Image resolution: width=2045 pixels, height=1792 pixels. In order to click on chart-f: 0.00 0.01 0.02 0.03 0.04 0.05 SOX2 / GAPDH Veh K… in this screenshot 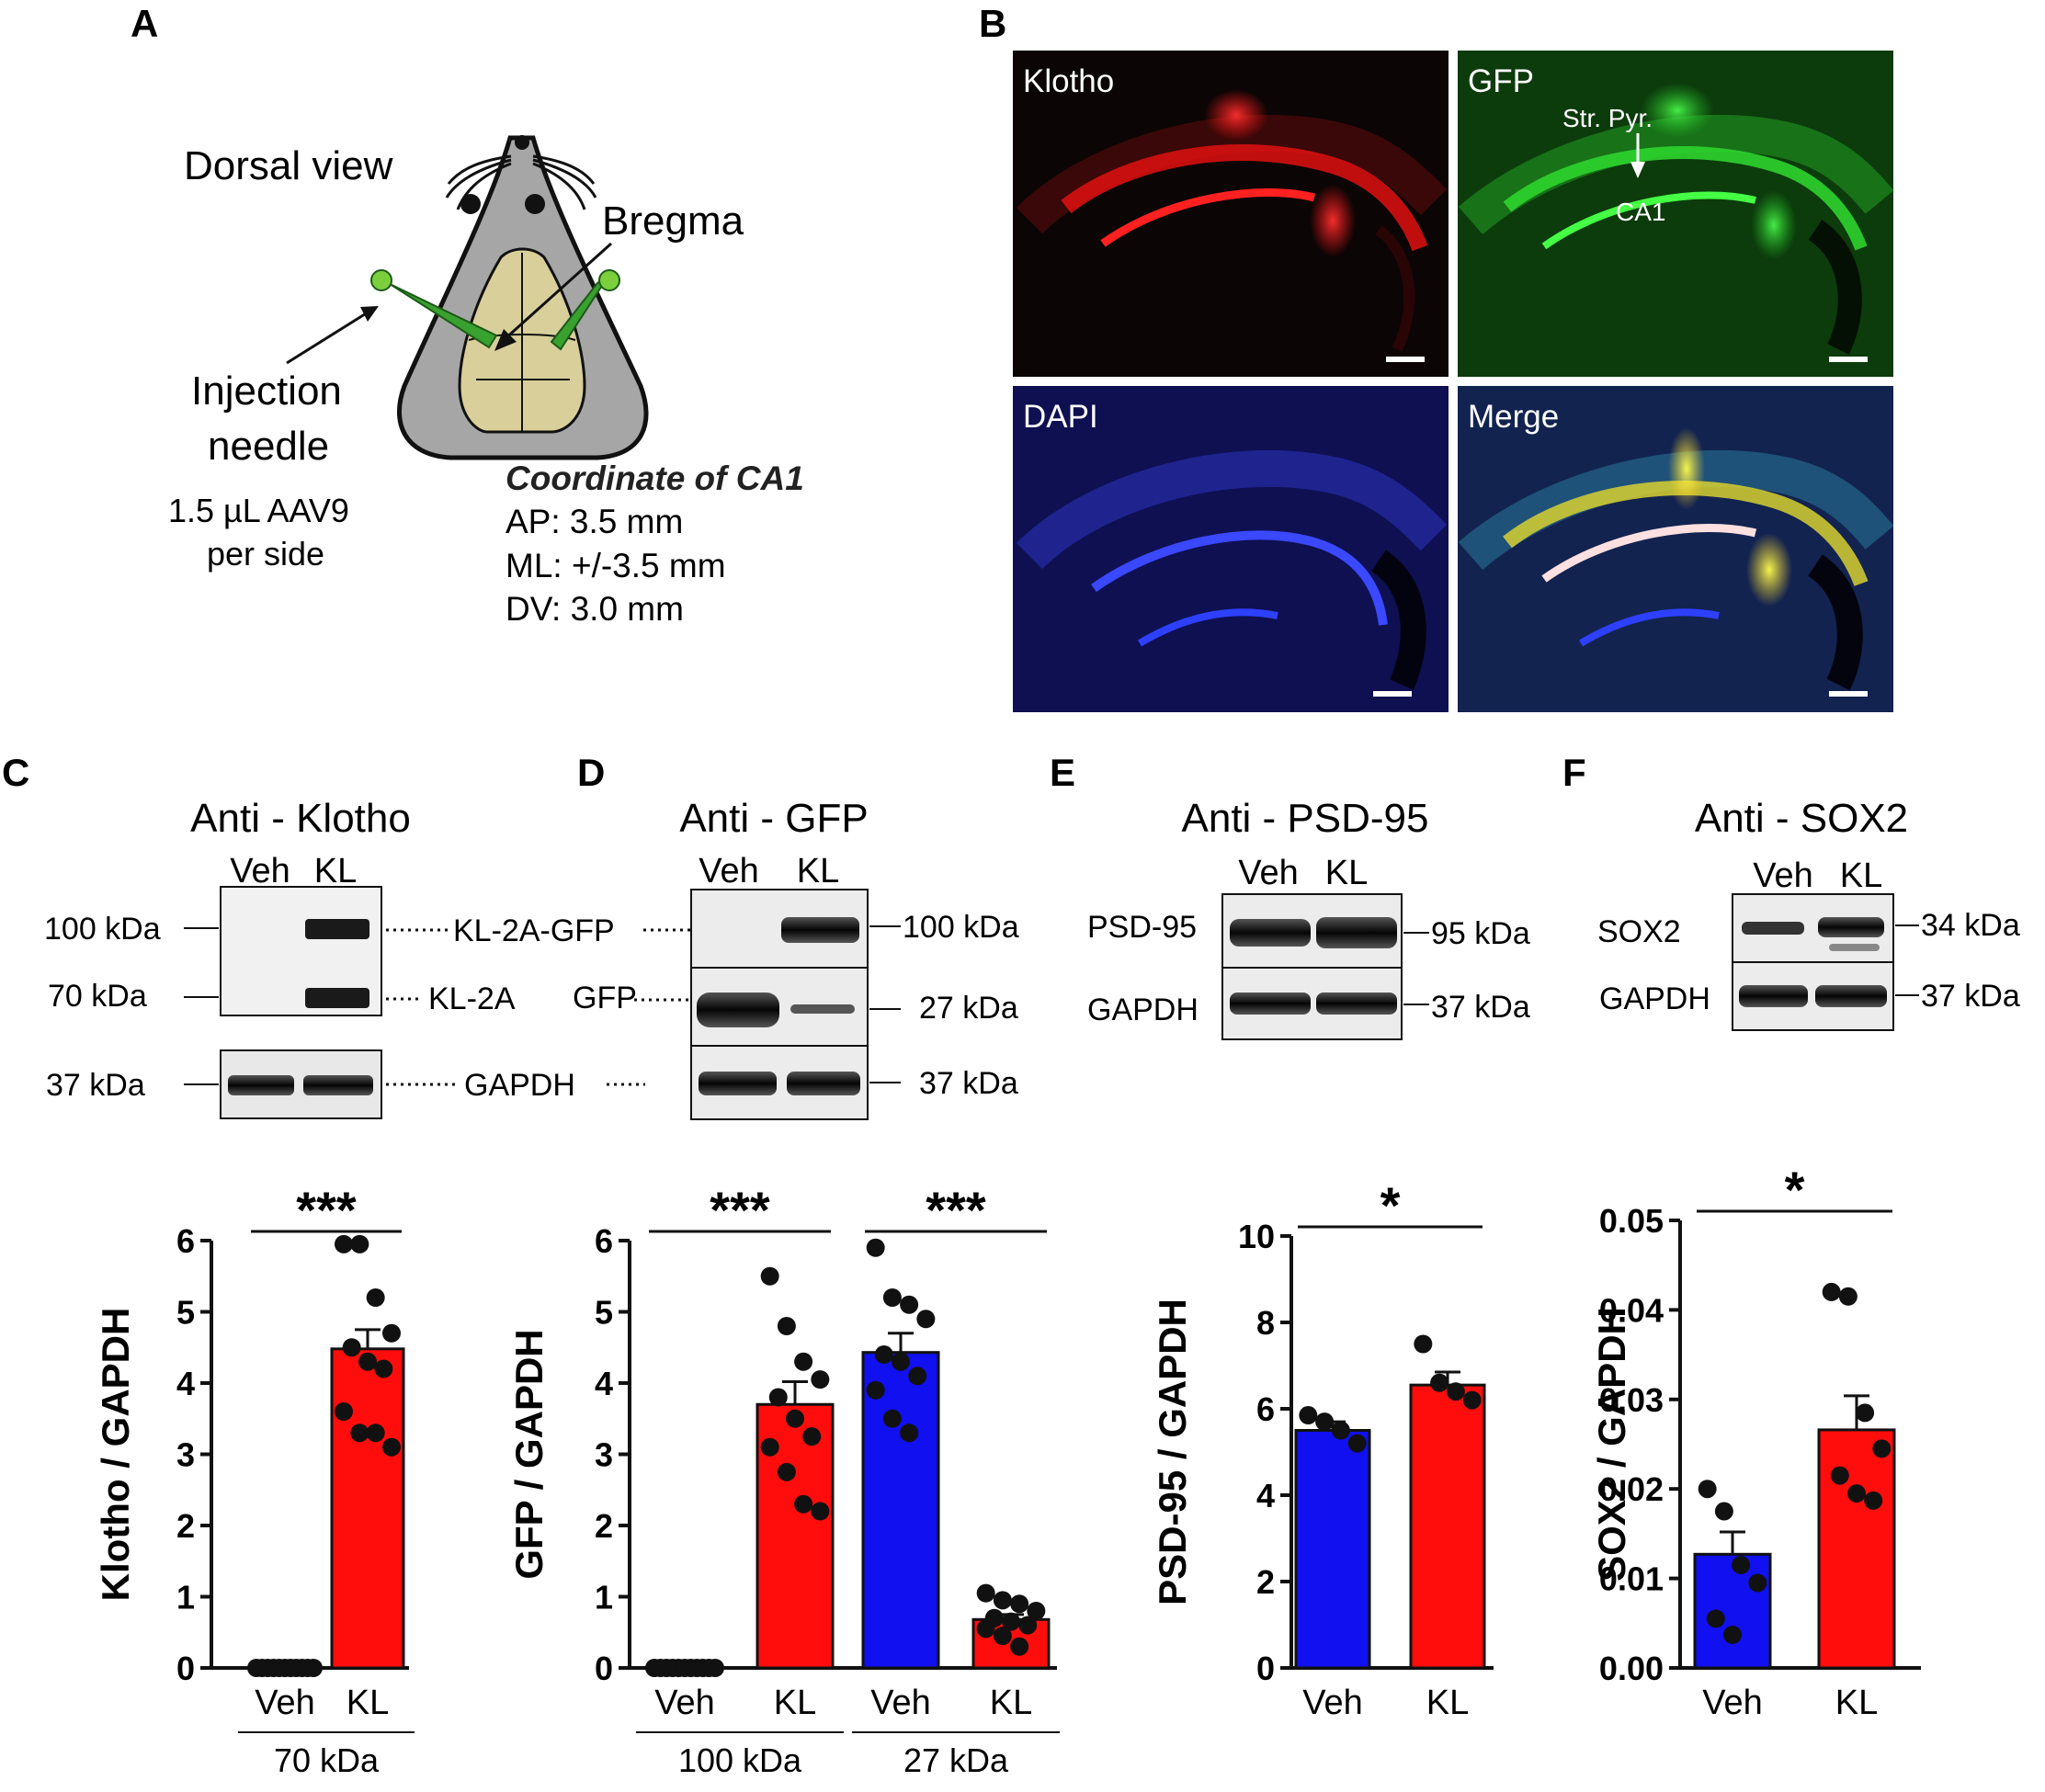, I will do `click(1755, 1441)`.